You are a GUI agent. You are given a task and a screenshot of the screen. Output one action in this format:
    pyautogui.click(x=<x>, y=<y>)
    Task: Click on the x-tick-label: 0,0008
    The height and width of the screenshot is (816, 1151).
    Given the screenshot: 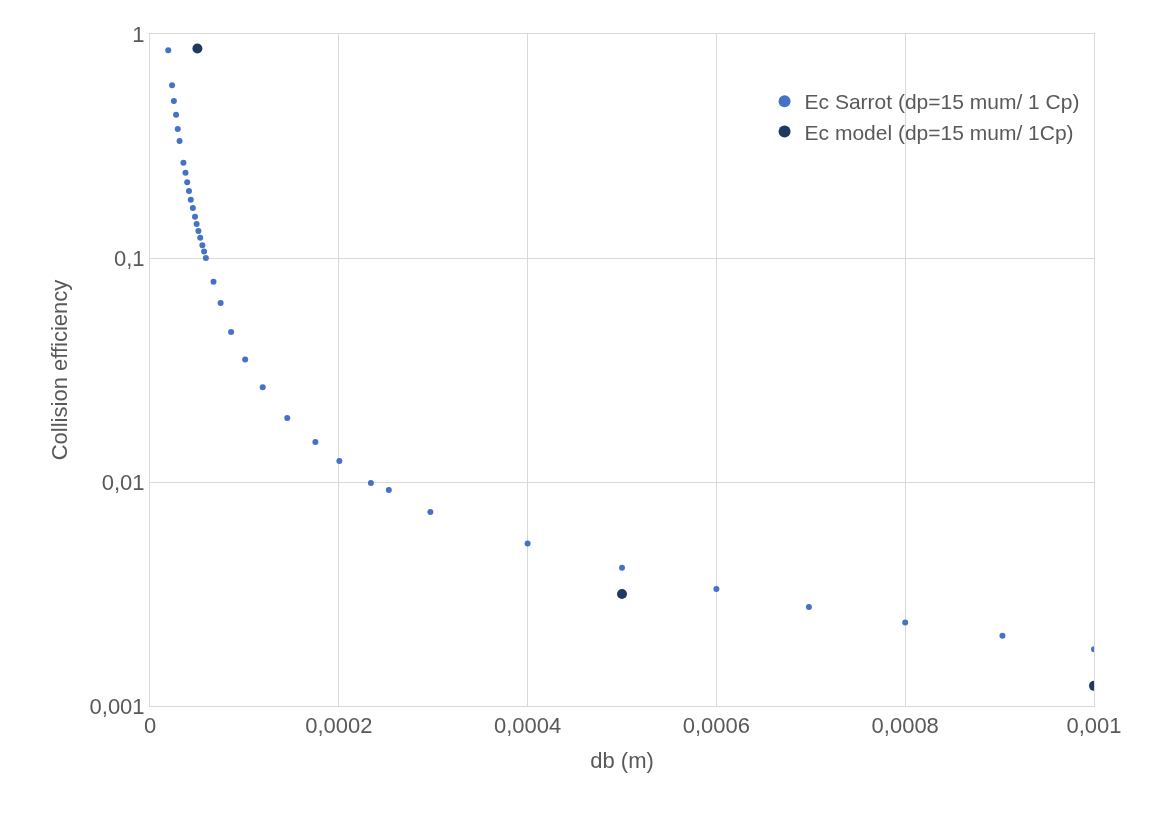 What is the action you would take?
    pyautogui.click(x=905, y=726)
    